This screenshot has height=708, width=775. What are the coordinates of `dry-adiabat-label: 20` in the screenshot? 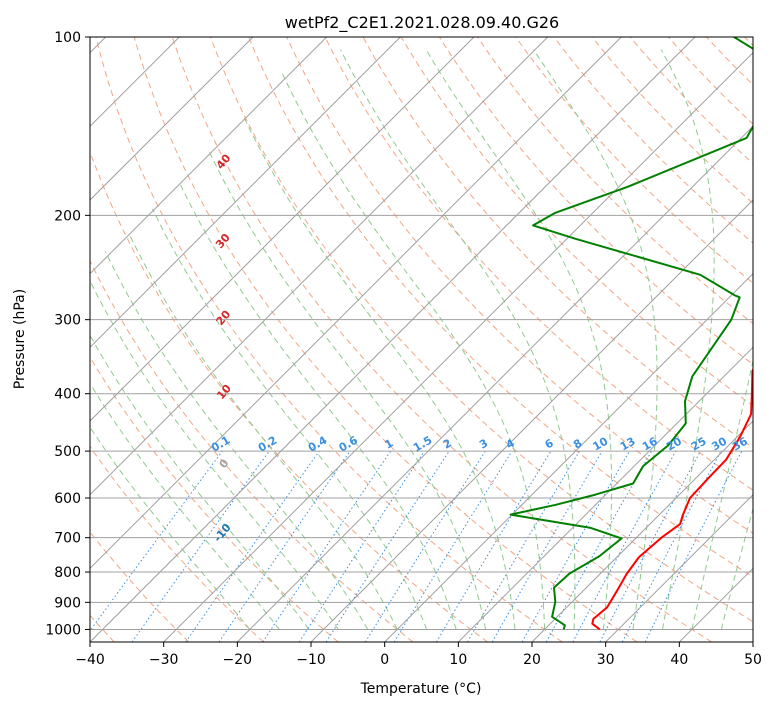 It's located at (224, 318).